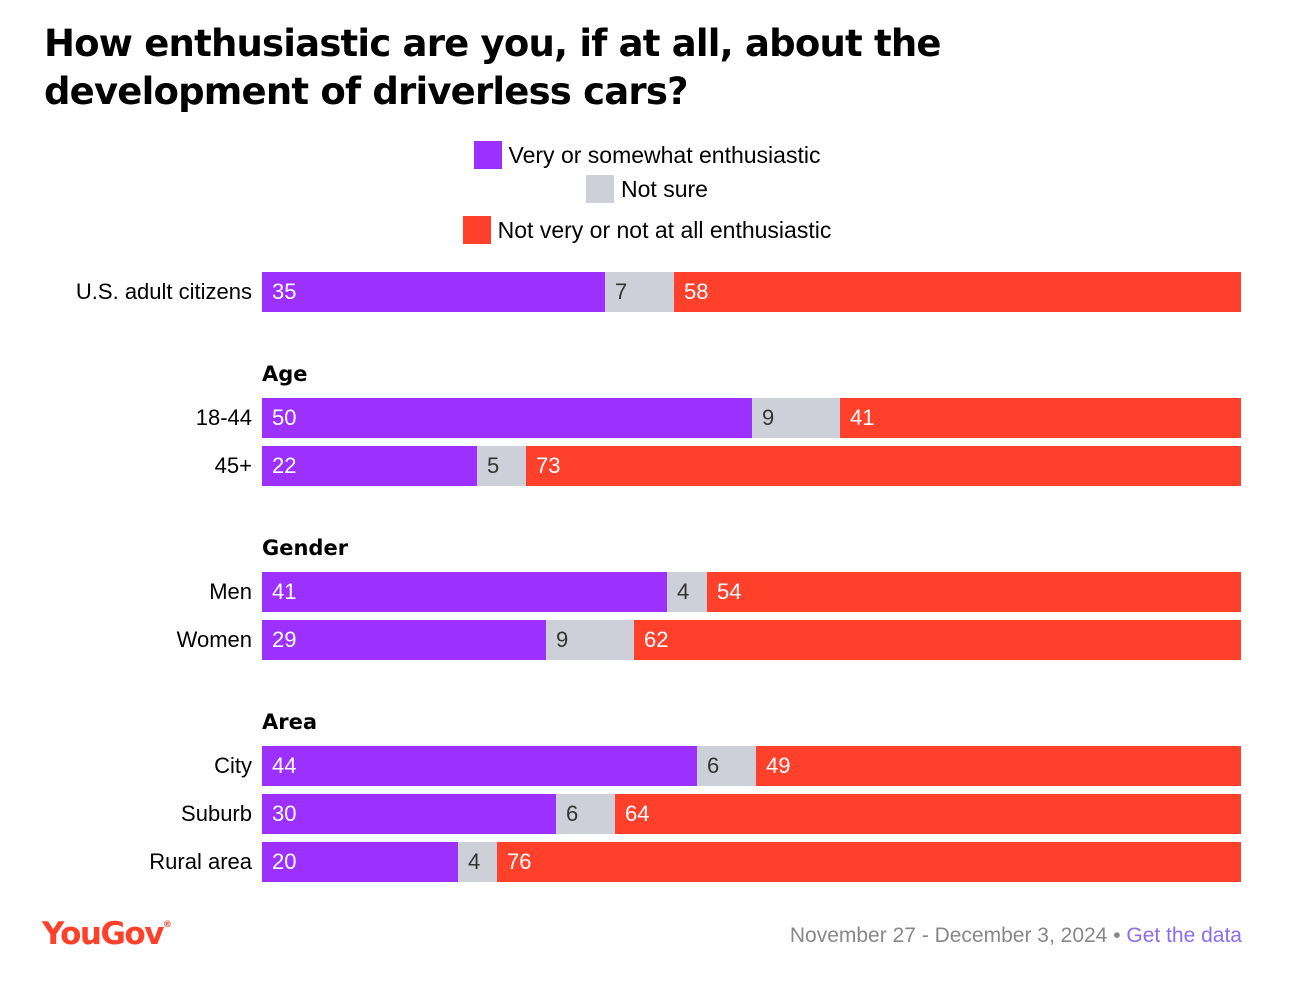  I want to click on row-label: U.S. adult citizens, so click(163, 291).